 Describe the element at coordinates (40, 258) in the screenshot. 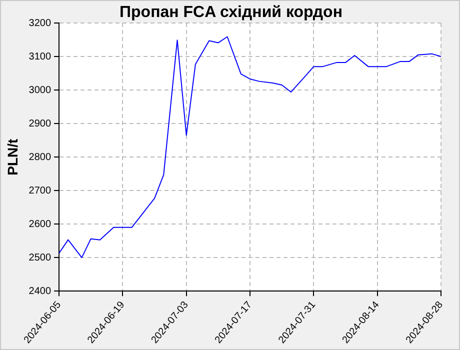

I see `y-tick-label: 2500` at that location.